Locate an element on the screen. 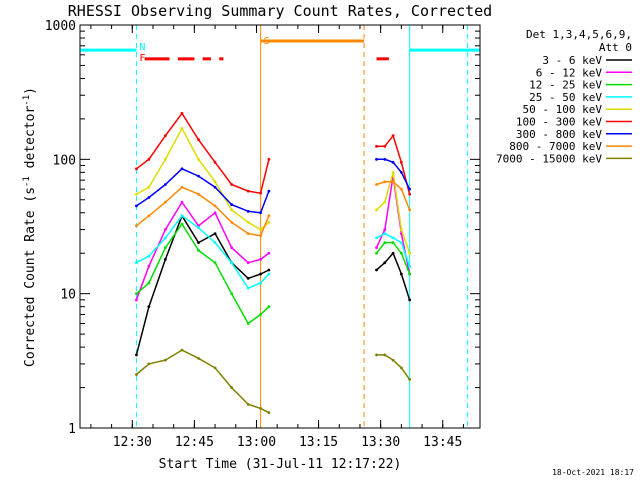 The height and width of the screenshot is (480, 640). detector-info-line-2: Att 0 is located at coordinates (615, 47).